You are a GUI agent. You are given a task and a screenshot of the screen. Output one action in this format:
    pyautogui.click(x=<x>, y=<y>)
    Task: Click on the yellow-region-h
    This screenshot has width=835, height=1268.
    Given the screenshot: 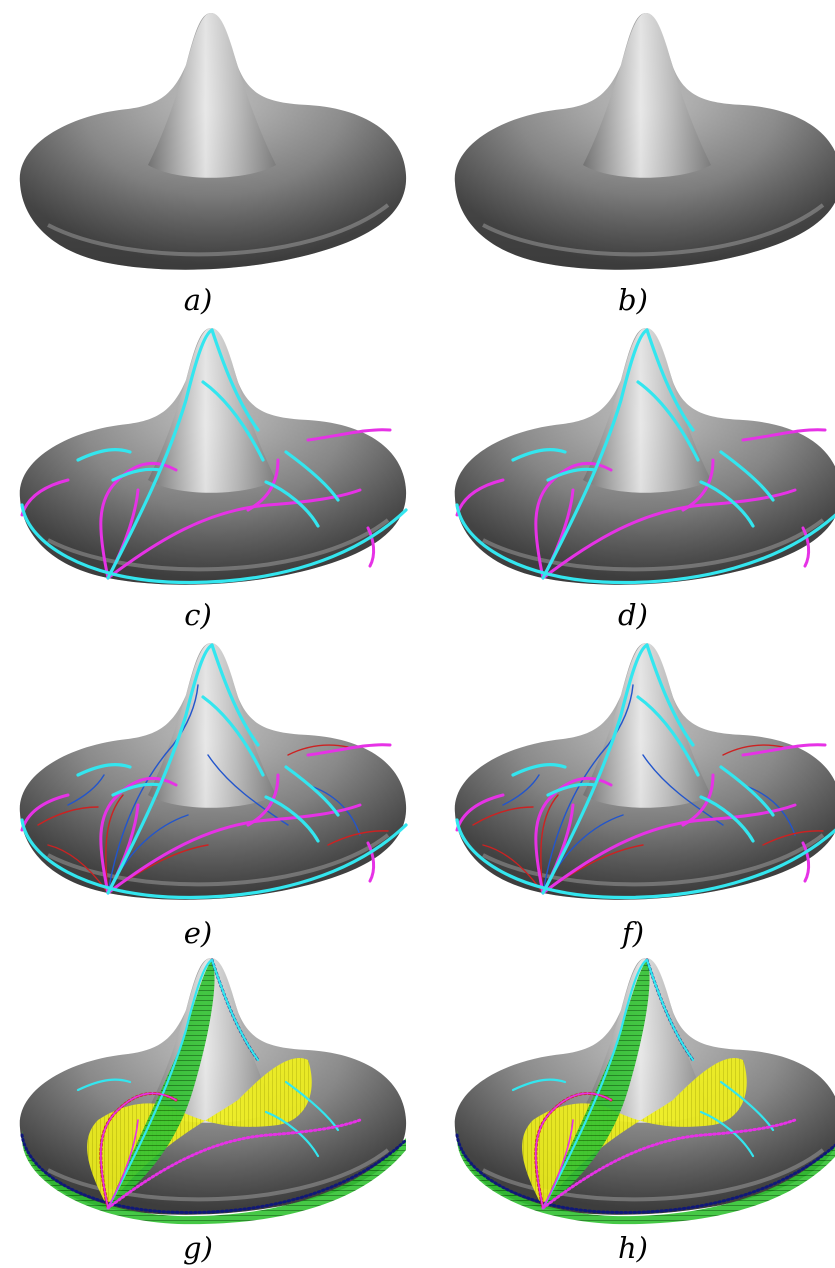 What is the action you would take?
    pyautogui.click(x=634, y=1133)
    